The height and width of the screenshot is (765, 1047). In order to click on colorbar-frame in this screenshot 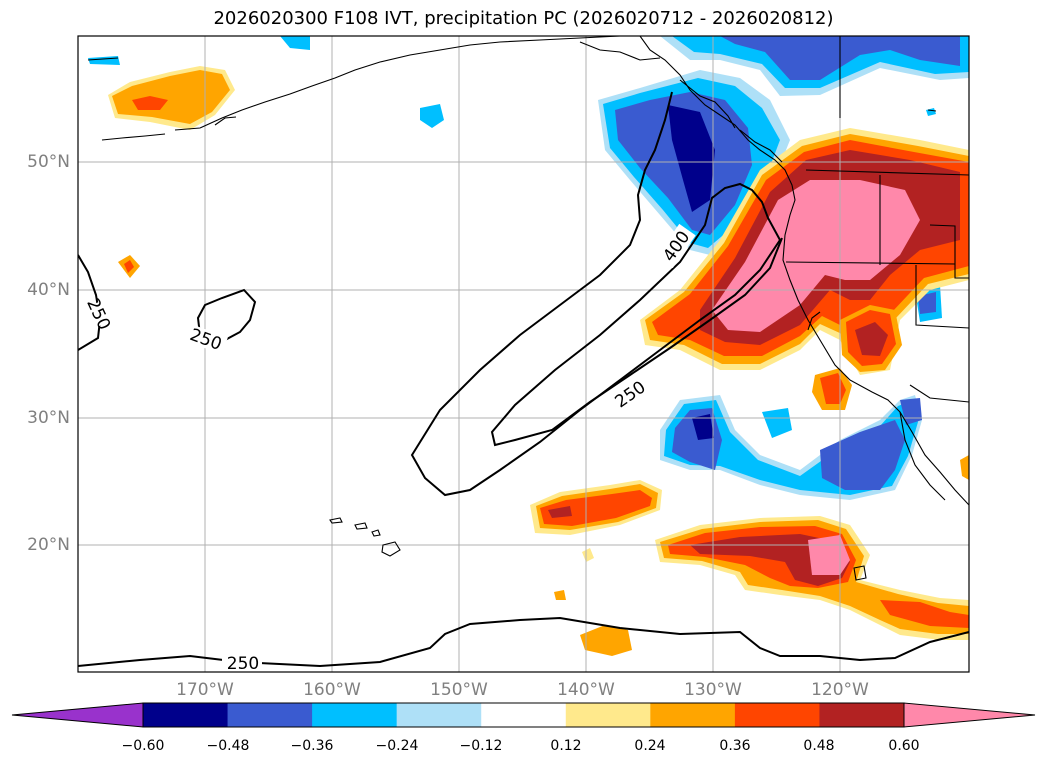, I will do `click(523, 715)`.